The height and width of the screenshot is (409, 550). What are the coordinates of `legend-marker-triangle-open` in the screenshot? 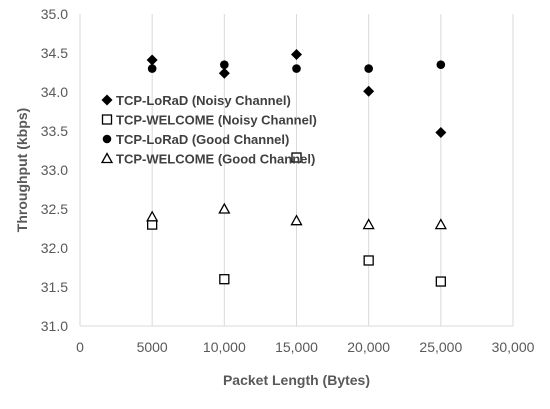 It's located at (107, 158).